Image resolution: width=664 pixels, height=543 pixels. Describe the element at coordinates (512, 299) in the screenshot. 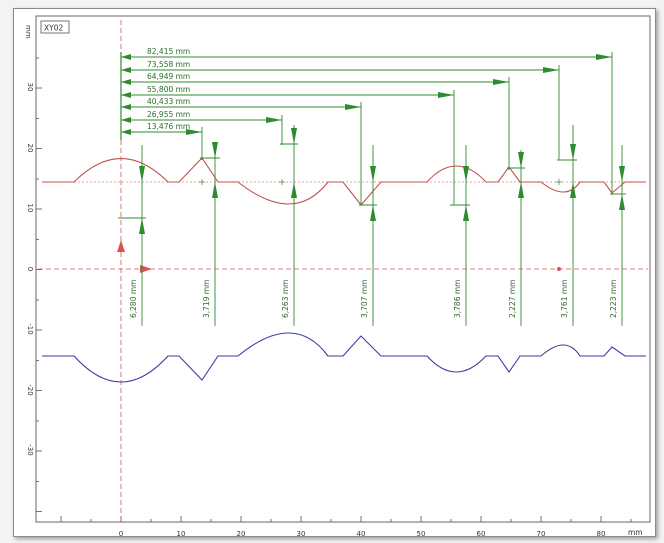

I see `dimension-label: 2,227 mm` at that location.